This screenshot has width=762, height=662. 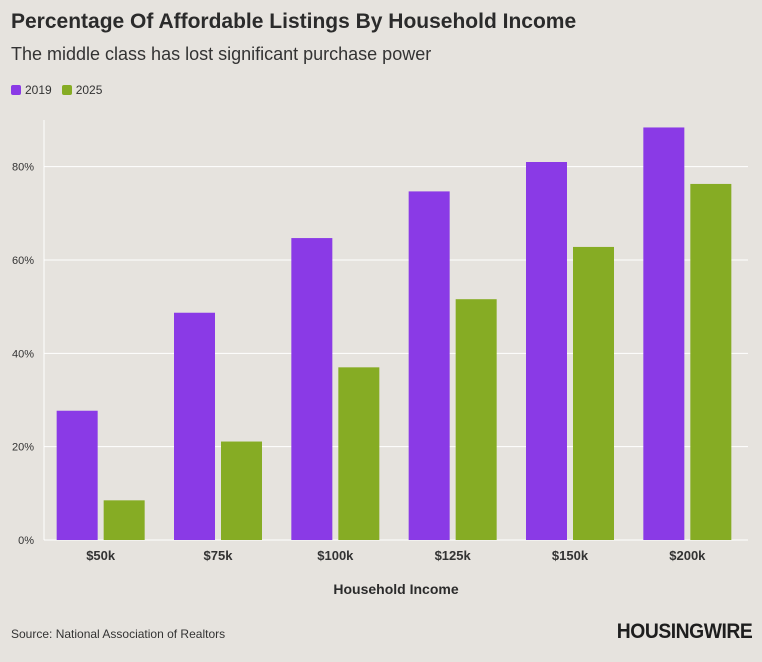 I want to click on x-tick-label: $200k, so click(x=687, y=555).